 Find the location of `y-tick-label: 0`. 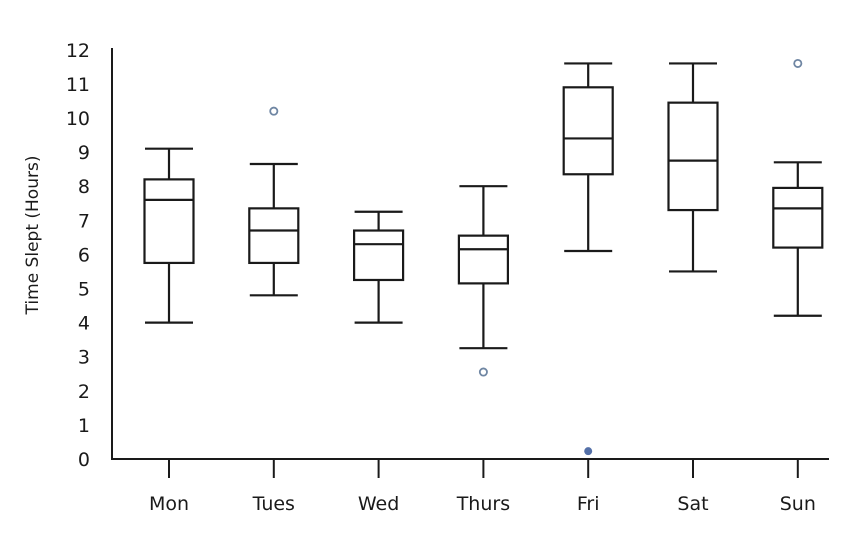

y-tick-label: 0 is located at coordinates (84, 460).